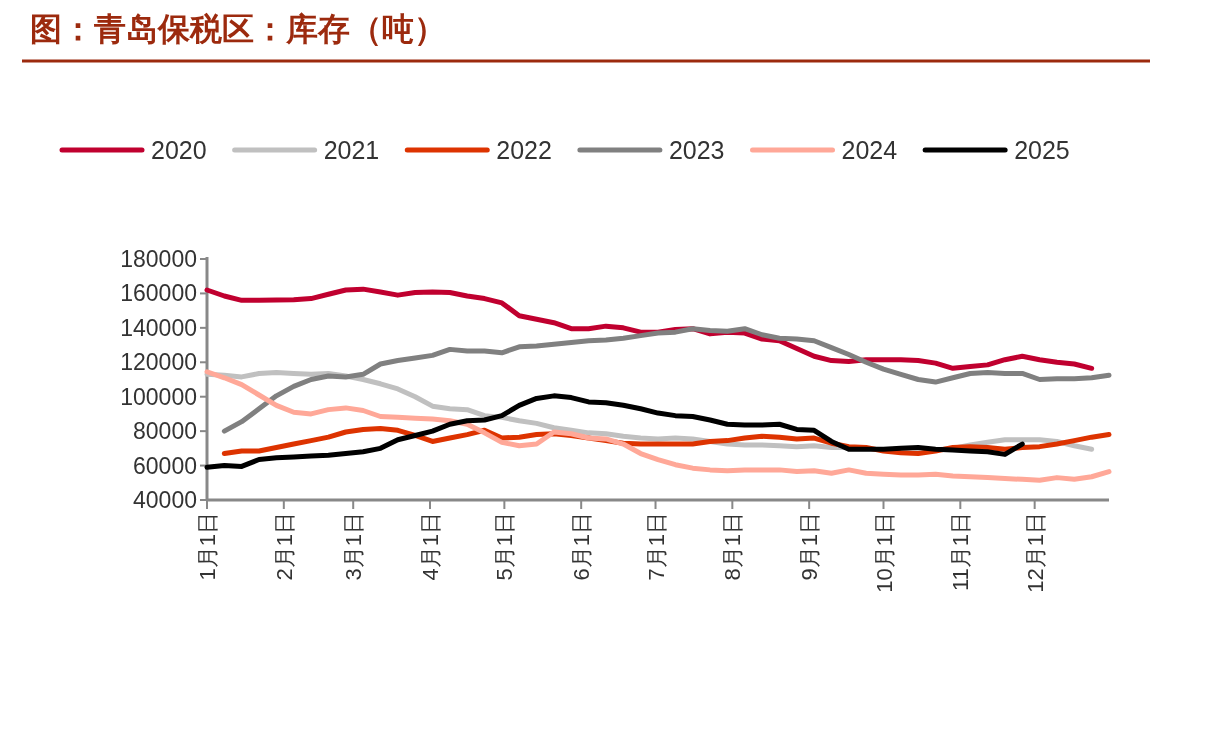  What do you see at coordinates (869, 150) in the screenshot?
I see `legend-label: 2024` at bounding box center [869, 150].